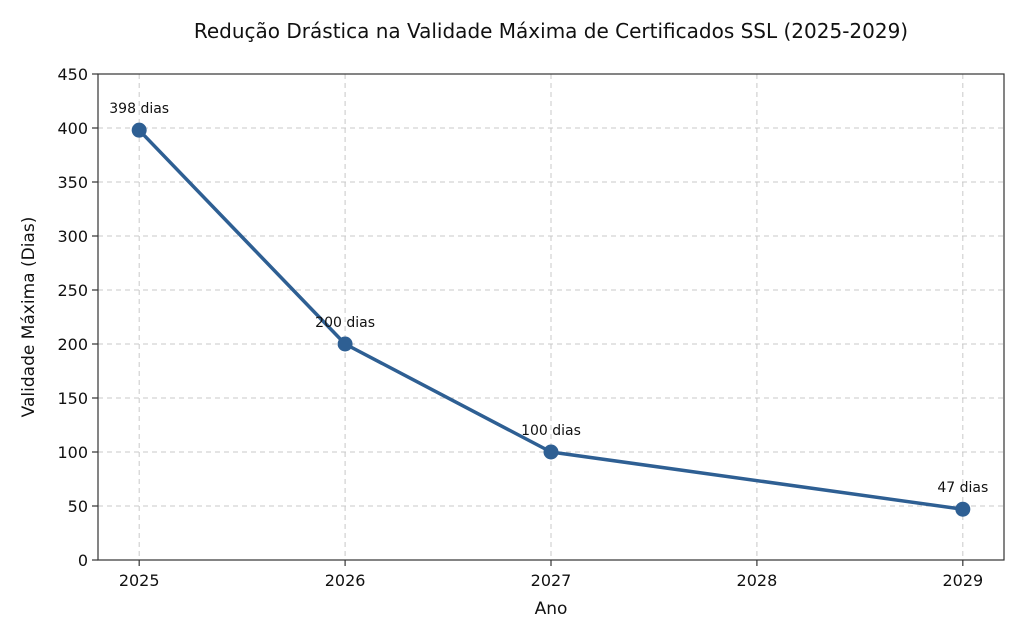 The height and width of the screenshot is (640, 1024). Describe the element at coordinates (551, 609) in the screenshot. I see `x-axis-label: Ano` at that location.